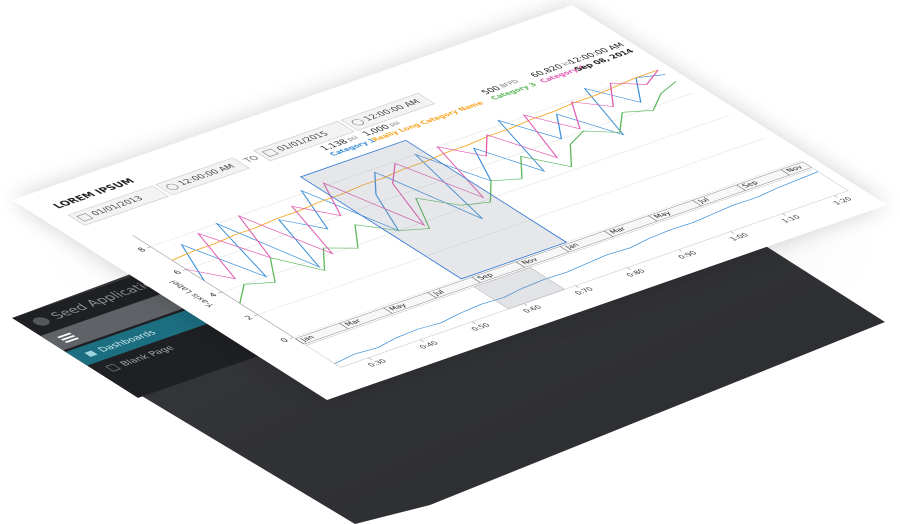 This screenshot has width=900, height=524. What do you see at coordinates (688, 255) in the screenshot?
I see `time-label: 0:90` at bounding box center [688, 255].